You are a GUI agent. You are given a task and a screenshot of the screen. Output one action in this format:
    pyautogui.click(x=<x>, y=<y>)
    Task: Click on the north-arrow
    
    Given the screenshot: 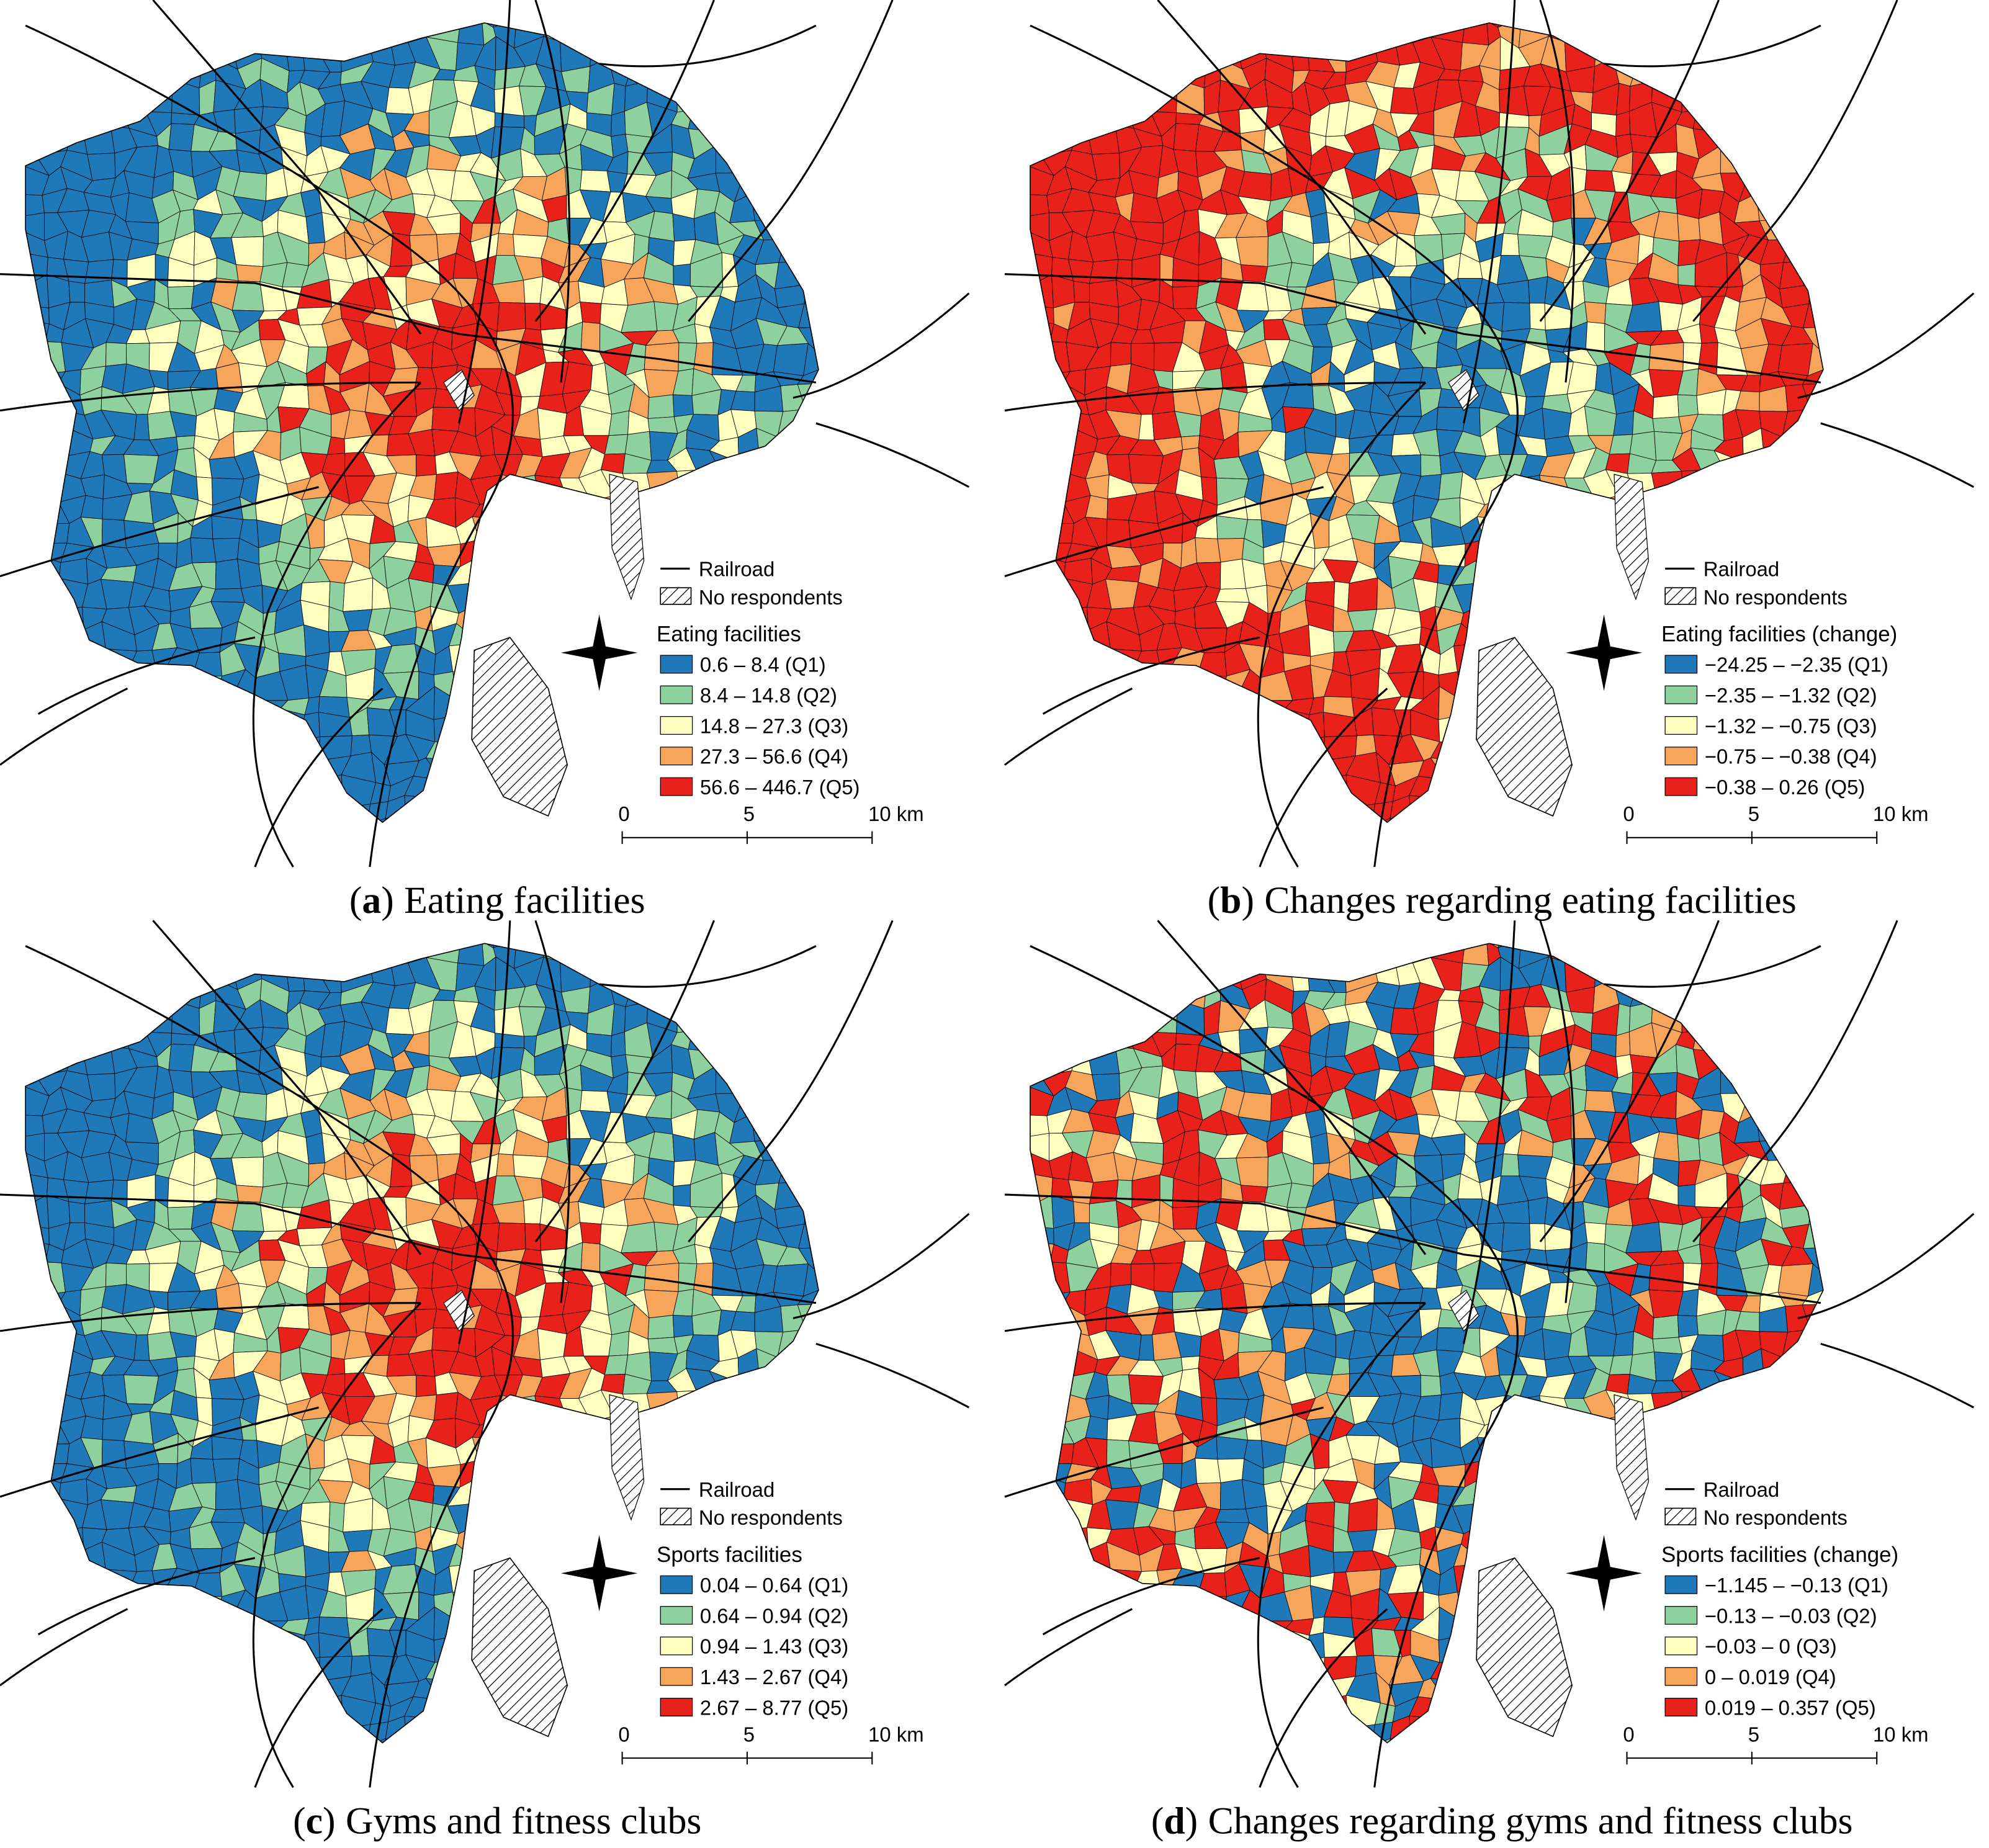 What is the action you would take?
    pyautogui.click(x=1604, y=652)
    